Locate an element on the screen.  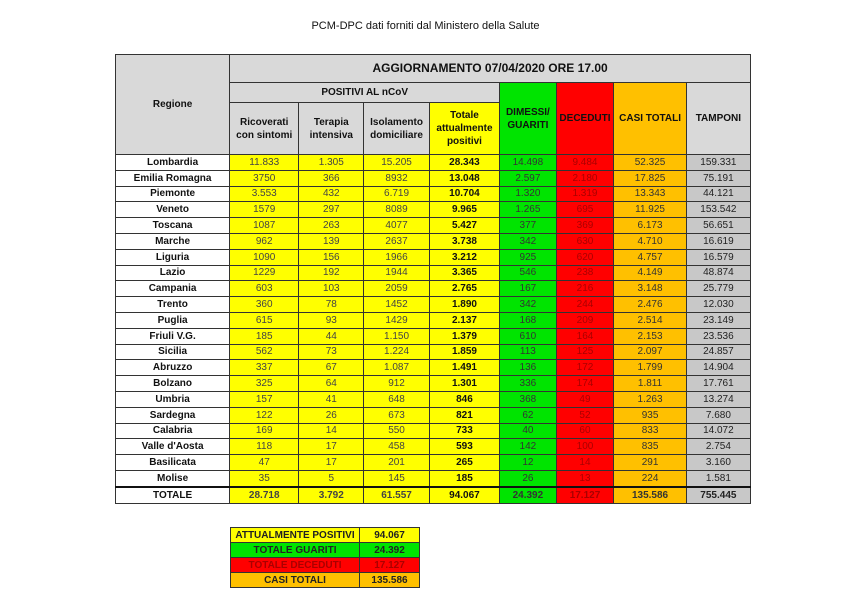
table-row: Marche 962 139 2637 3.738 342 630 4.710 16.619 is located at coordinates (433, 241).